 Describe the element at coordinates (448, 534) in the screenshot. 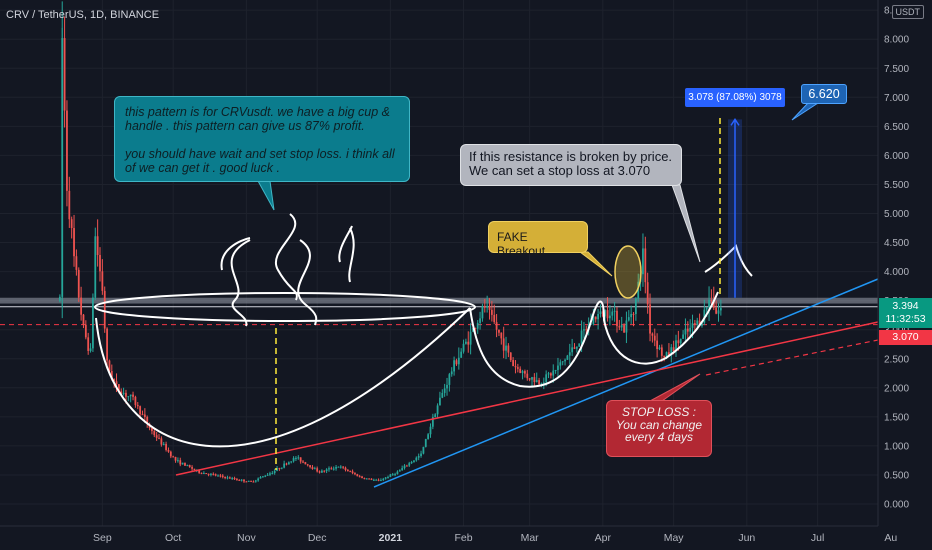

I see `time-axis: Sep Oct Nov Dec 2021 Feb Mar Apr May Jun Jul Au` at that location.